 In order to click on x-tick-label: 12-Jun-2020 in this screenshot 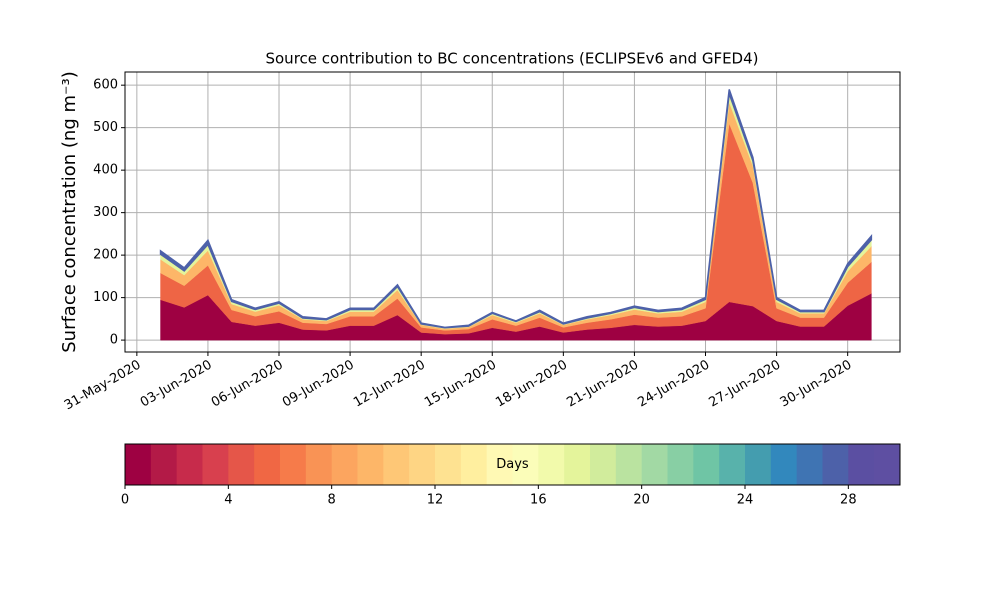, I will do `click(389, 384)`.